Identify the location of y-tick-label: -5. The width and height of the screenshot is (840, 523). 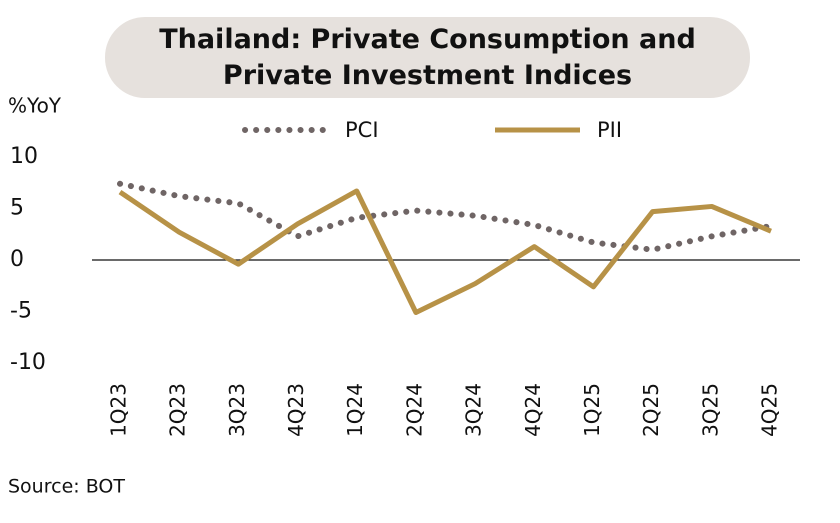
(21, 311).